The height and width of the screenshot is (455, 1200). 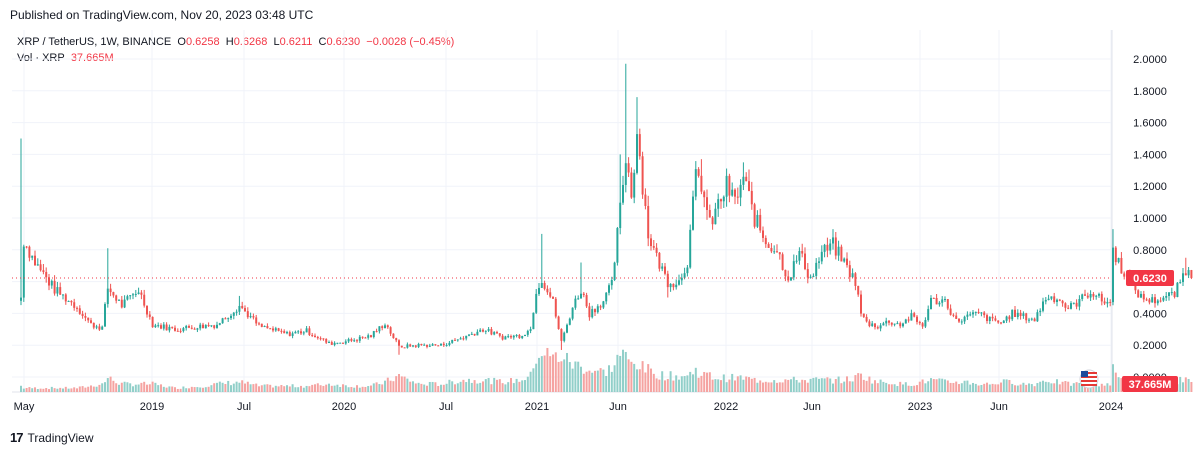 What do you see at coordinates (1128, 330) in the screenshot?
I see `axis-badges: 0.6230 37.665M` at bounding box center [1128, 330].